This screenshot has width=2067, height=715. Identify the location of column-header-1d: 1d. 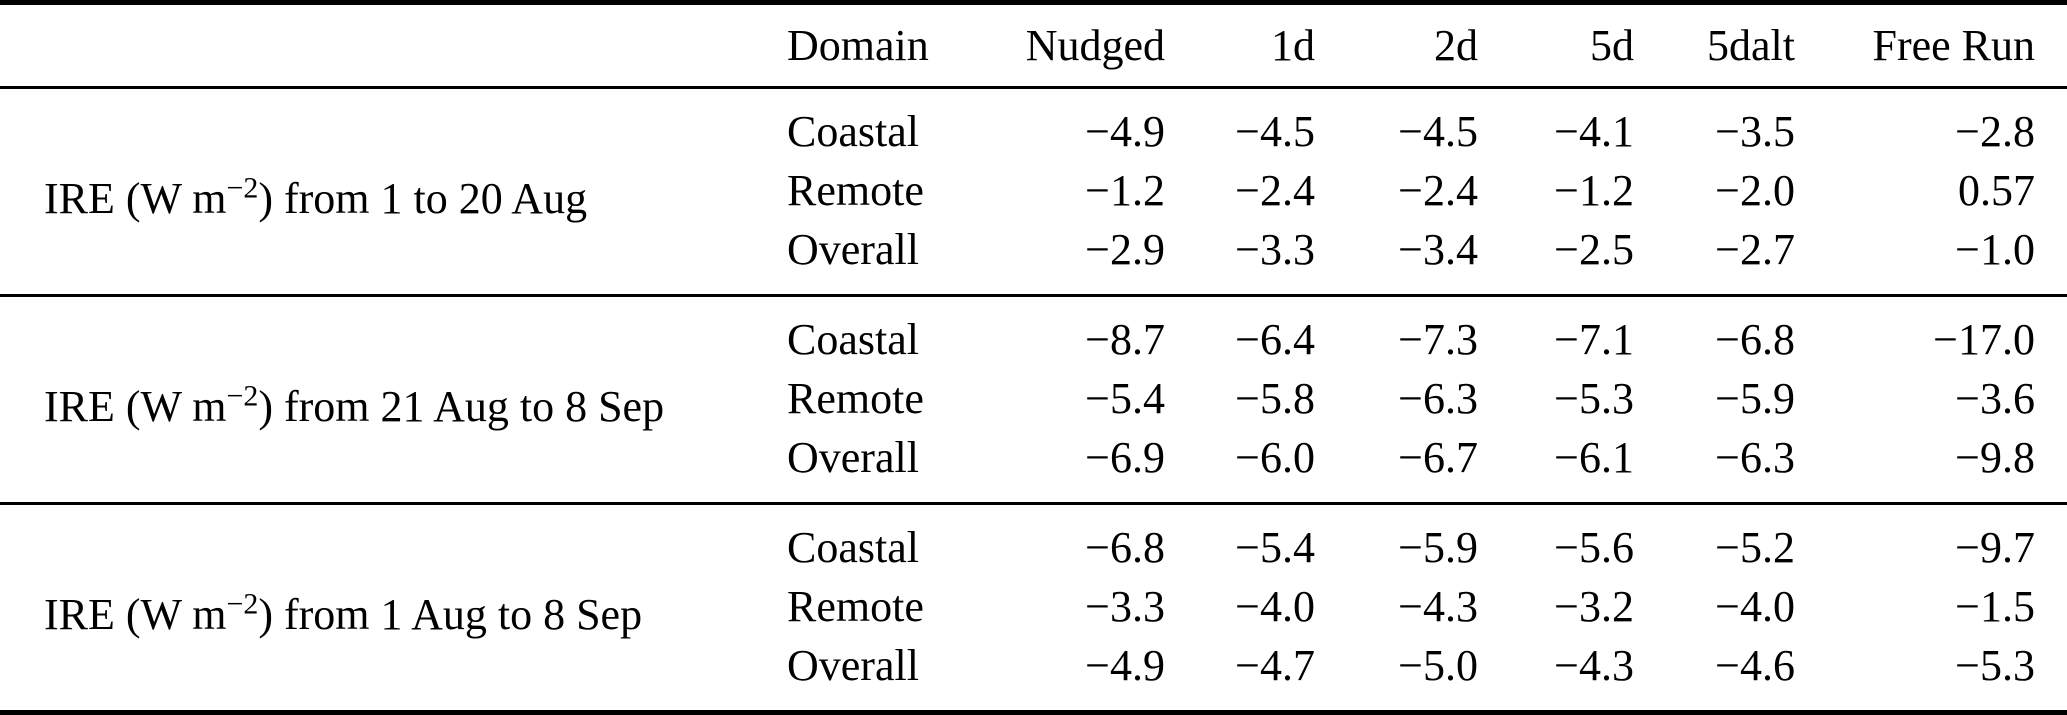
(1293, 45).